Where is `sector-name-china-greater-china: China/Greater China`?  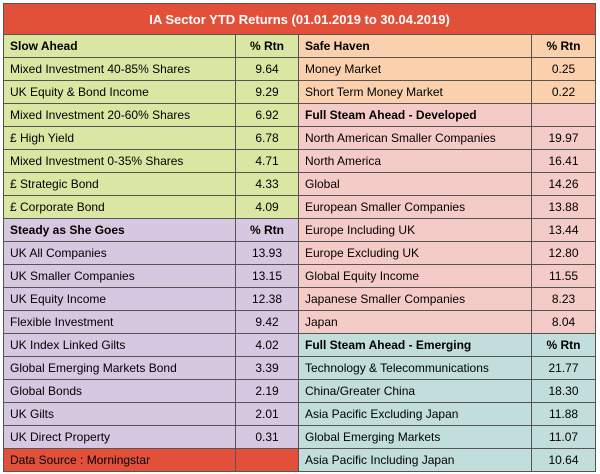 sector-name-china-greater-china: China/Greater China is located at coordinates (415, 391).